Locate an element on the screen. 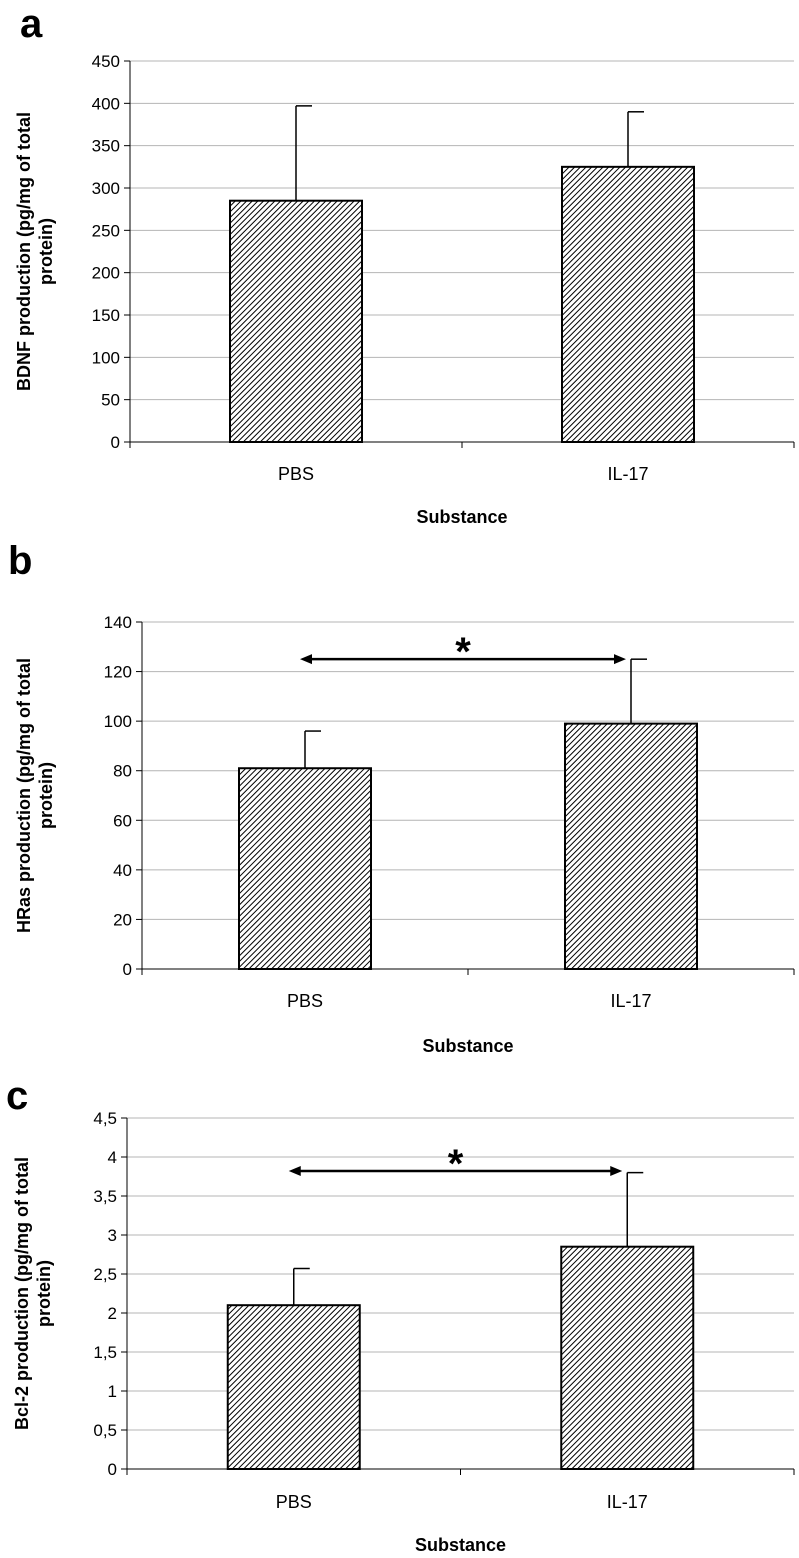  y-tick-label-c-1: 0,5 is located at coordinates (105, 1430).